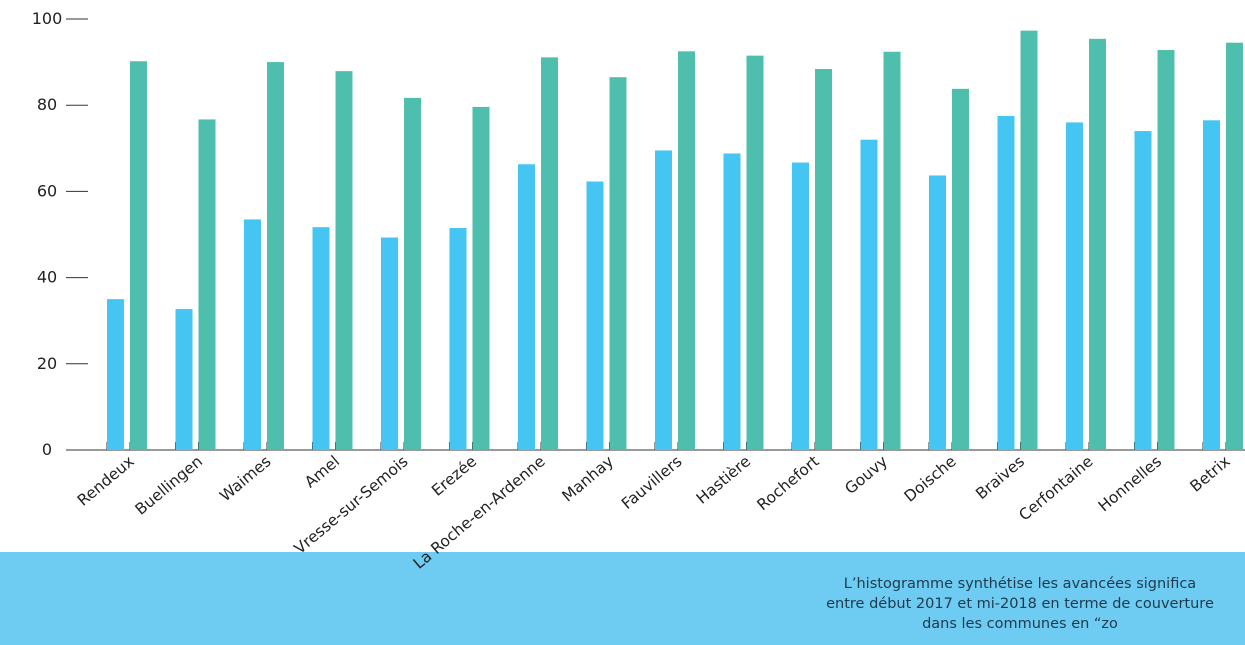  I want to click on x-category-label: Amel, so click(322, 471).